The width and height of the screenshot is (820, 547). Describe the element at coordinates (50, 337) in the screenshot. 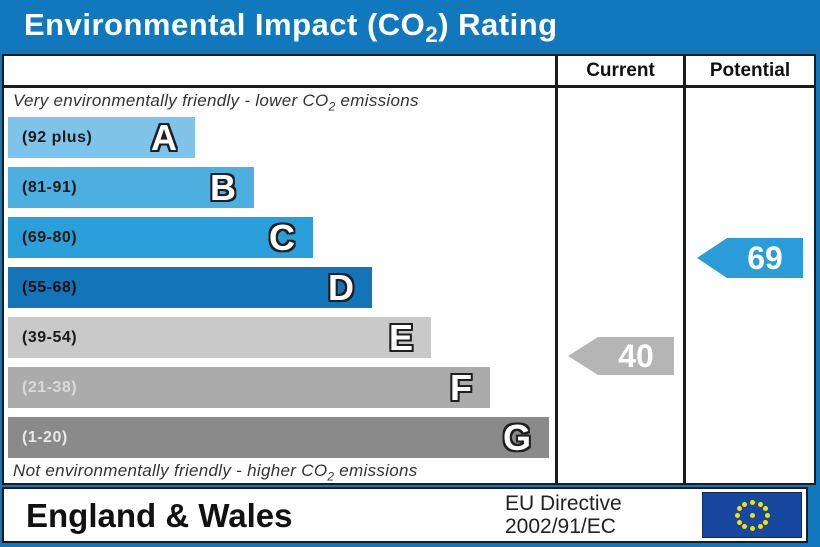

I see `band-range-label: (39-54)` at that location.